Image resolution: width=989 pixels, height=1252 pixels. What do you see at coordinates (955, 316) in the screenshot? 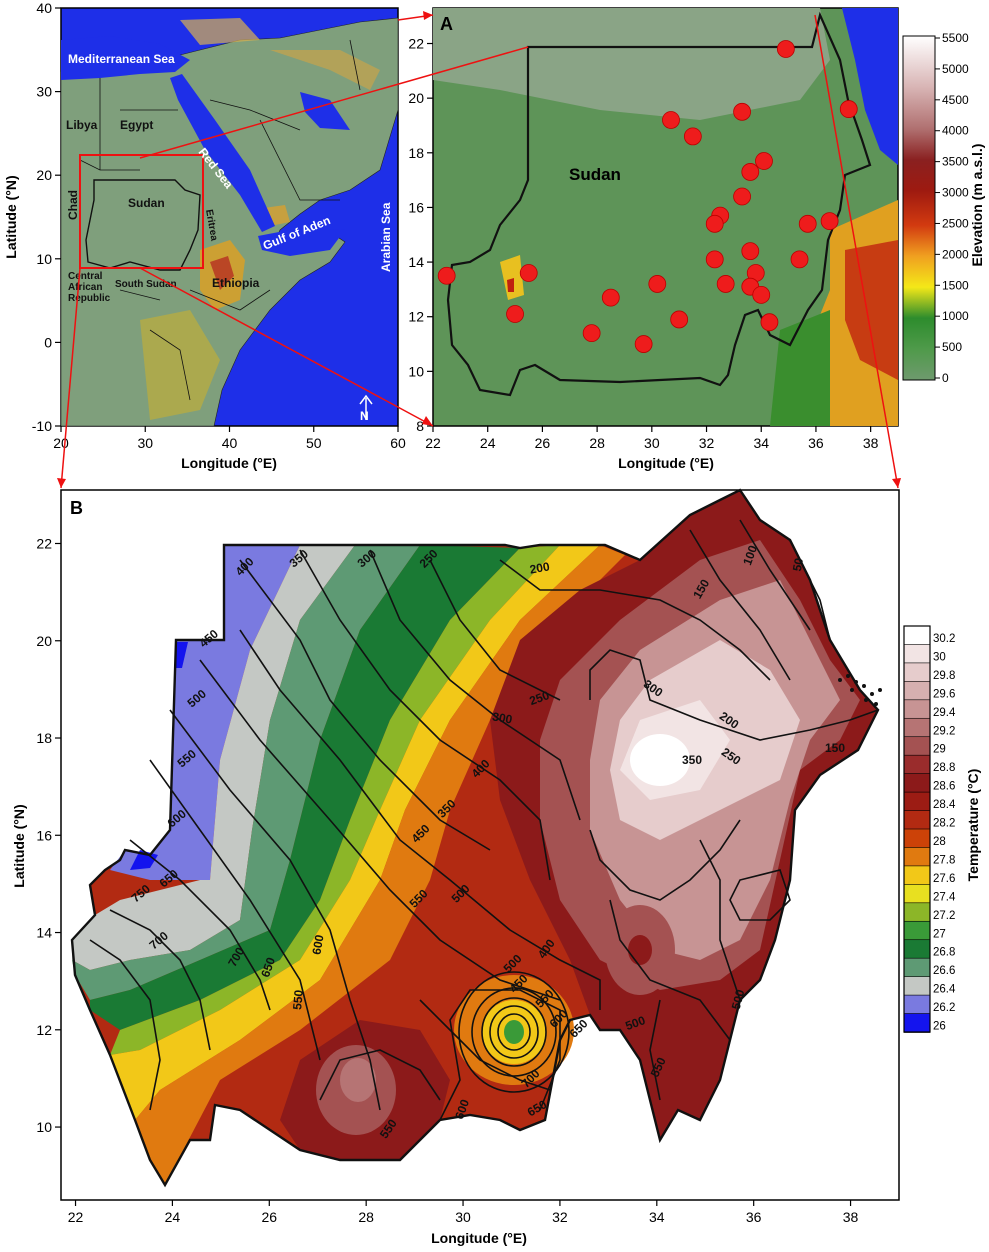
I see `elevation-tick-label: 1000` at bounding box center [955, 316].